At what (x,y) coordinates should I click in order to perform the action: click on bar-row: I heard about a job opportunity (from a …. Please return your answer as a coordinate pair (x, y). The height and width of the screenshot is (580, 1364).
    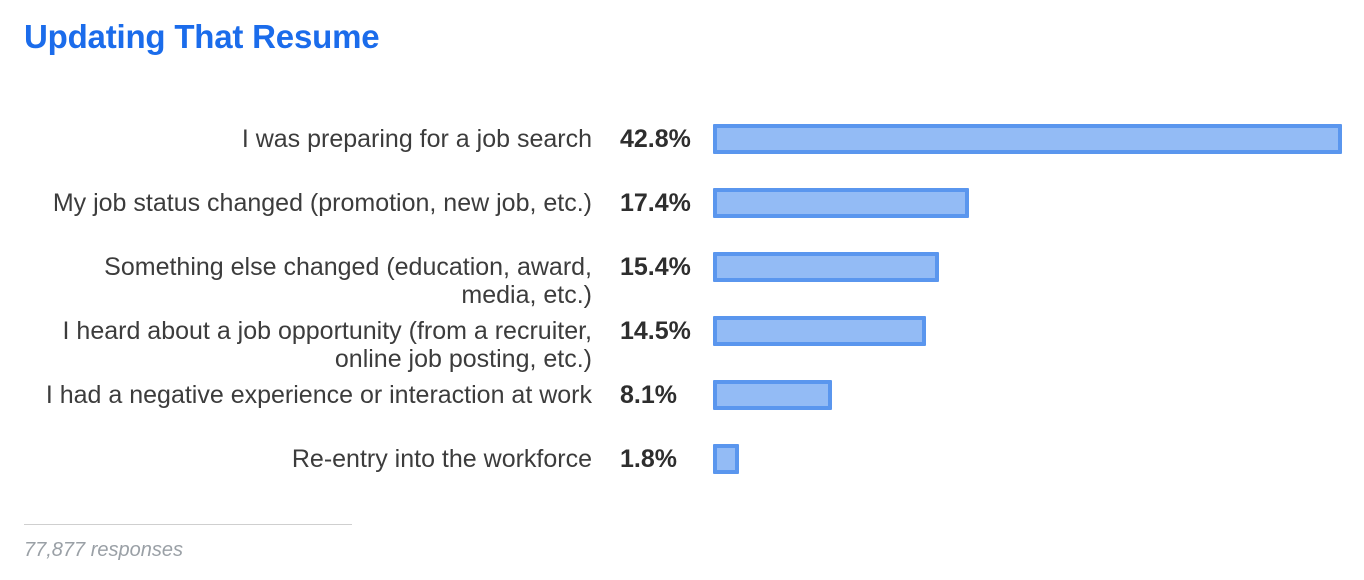
    Looking at the image, I should click on (682, 336).